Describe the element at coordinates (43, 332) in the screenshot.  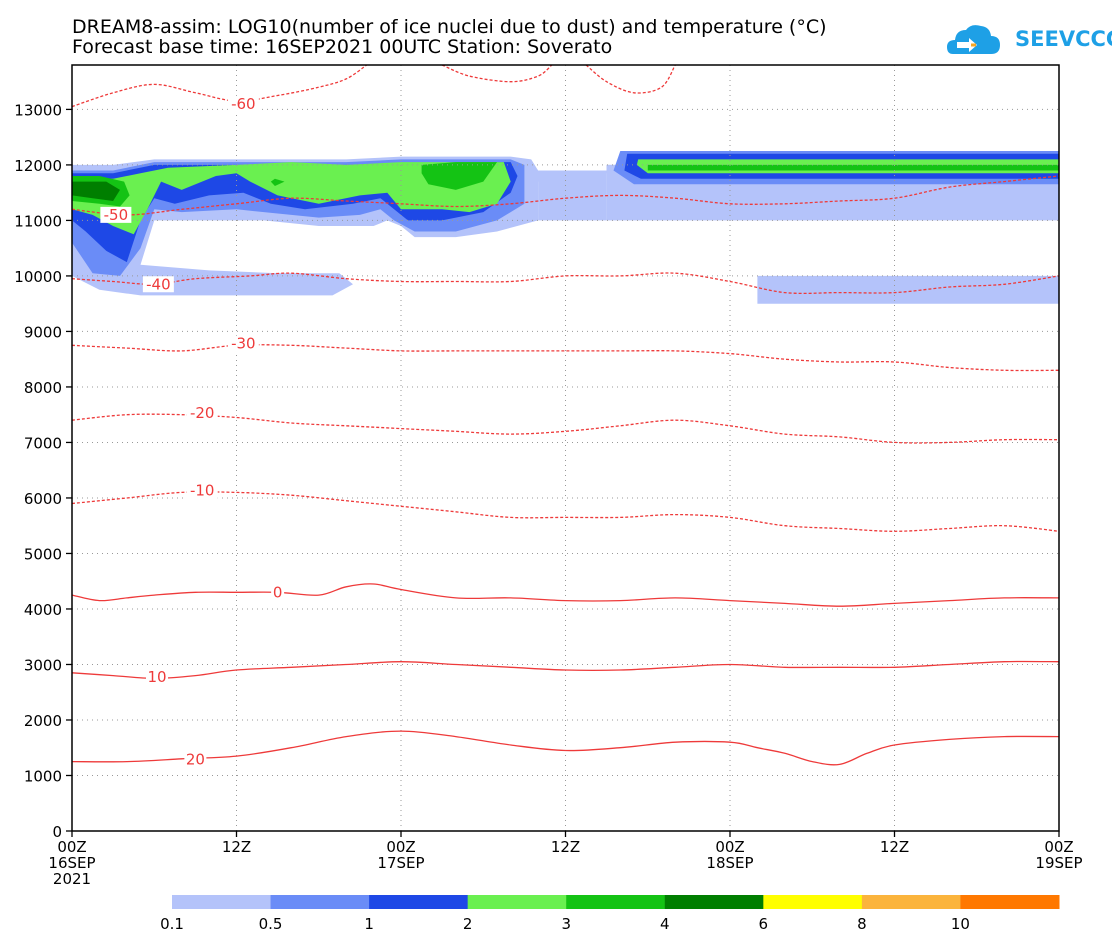
I see `y-tick-label: 9000` at that location.